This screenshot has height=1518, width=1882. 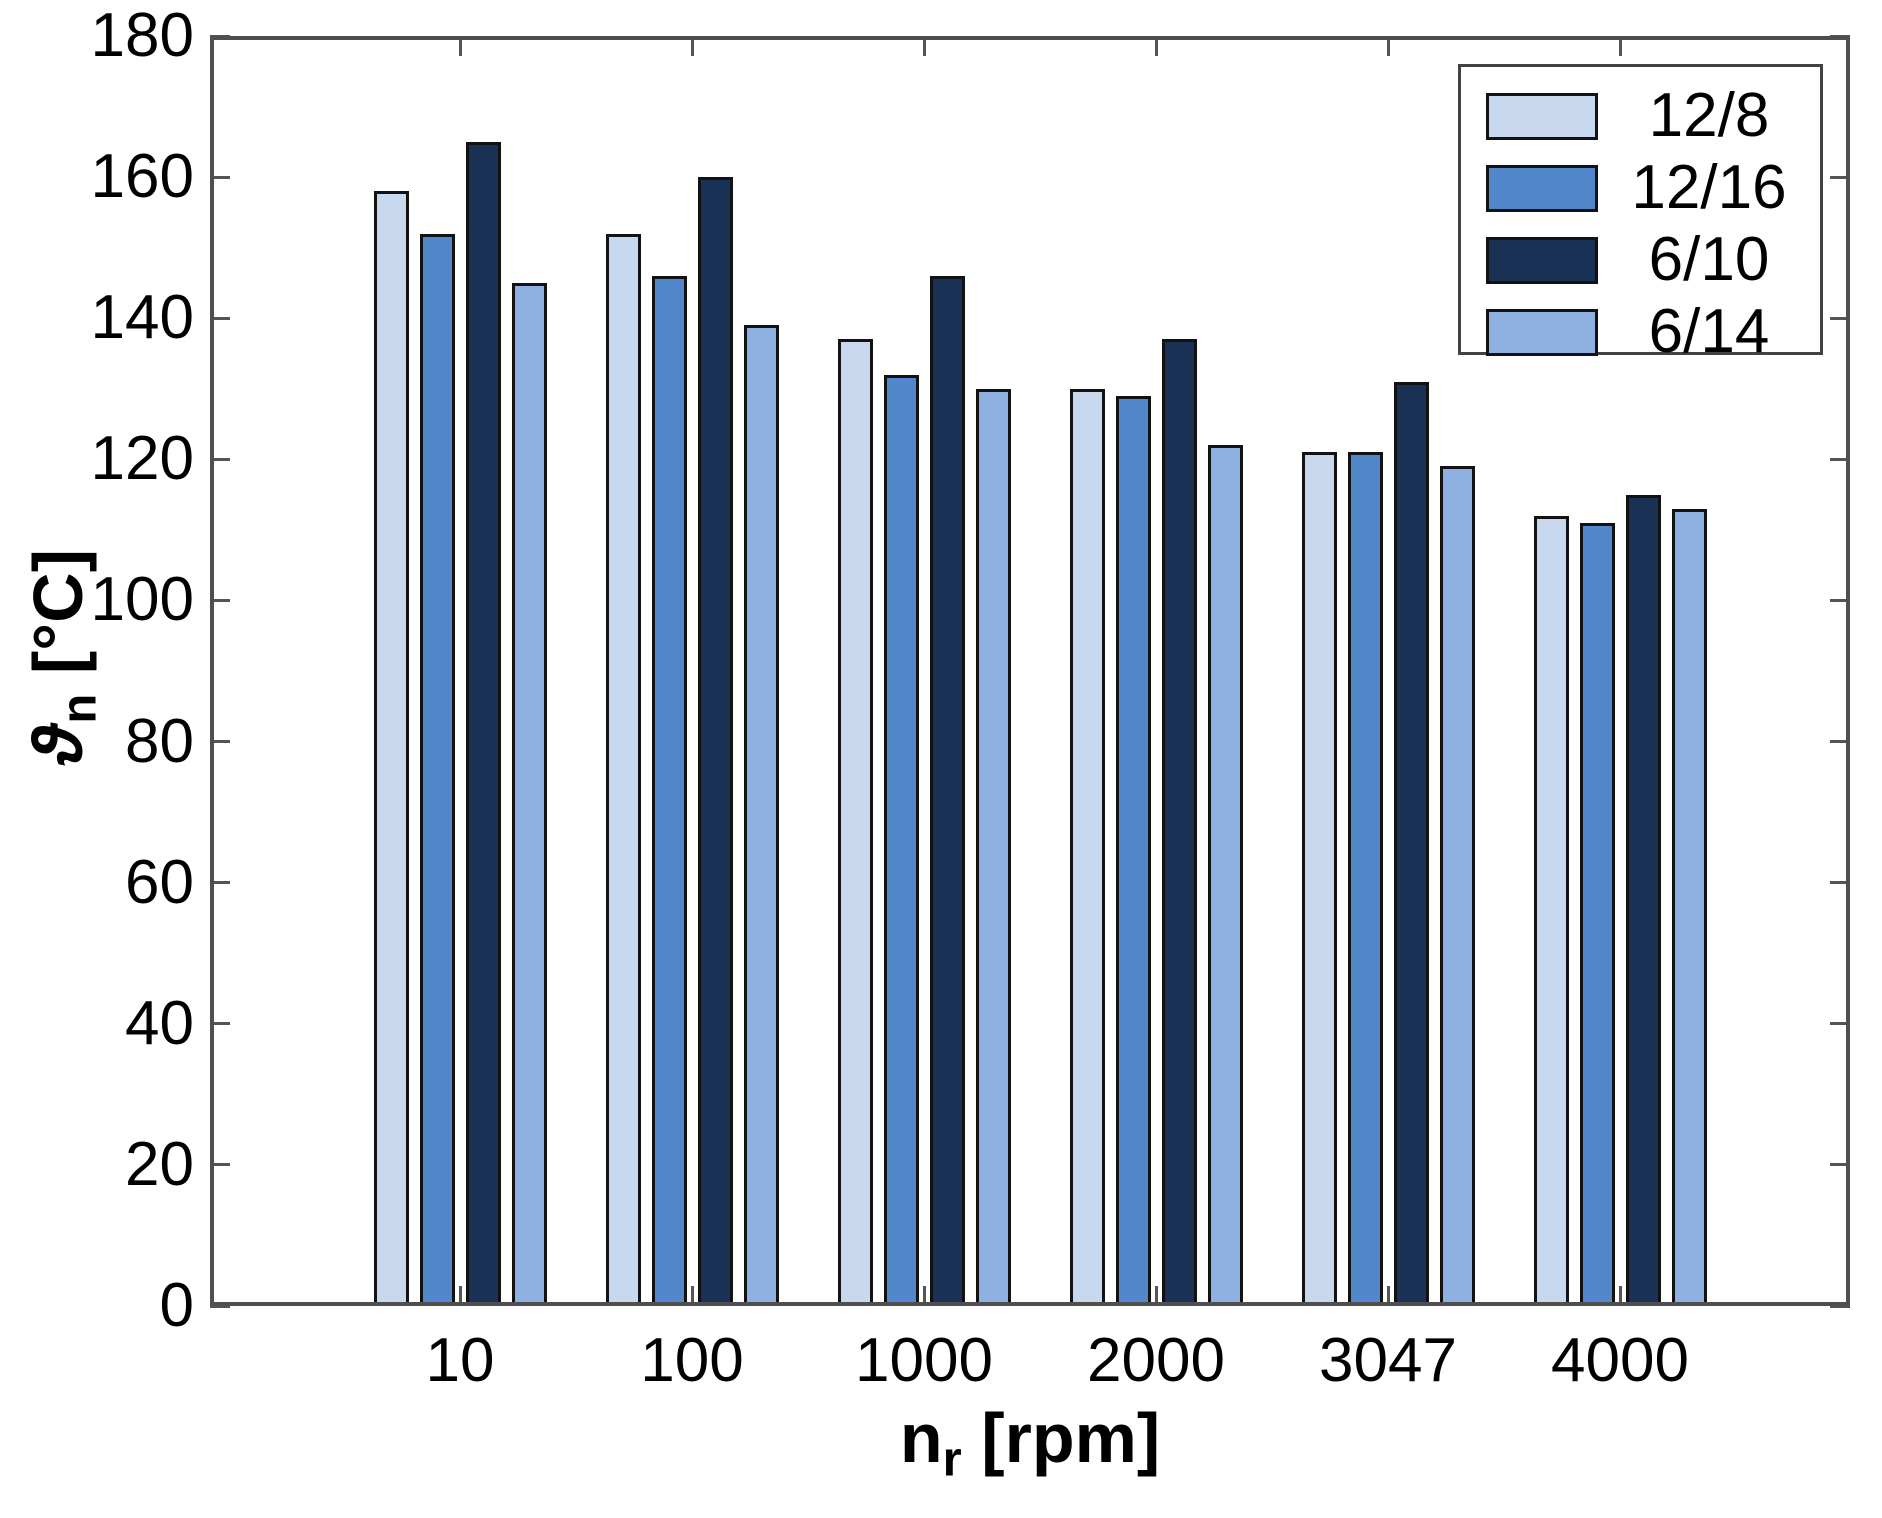 What do you see at coordinates (1620, 1360) in the screenshot?
I see `x-tick-label: 4000` at bounding box center [1620, 1360].